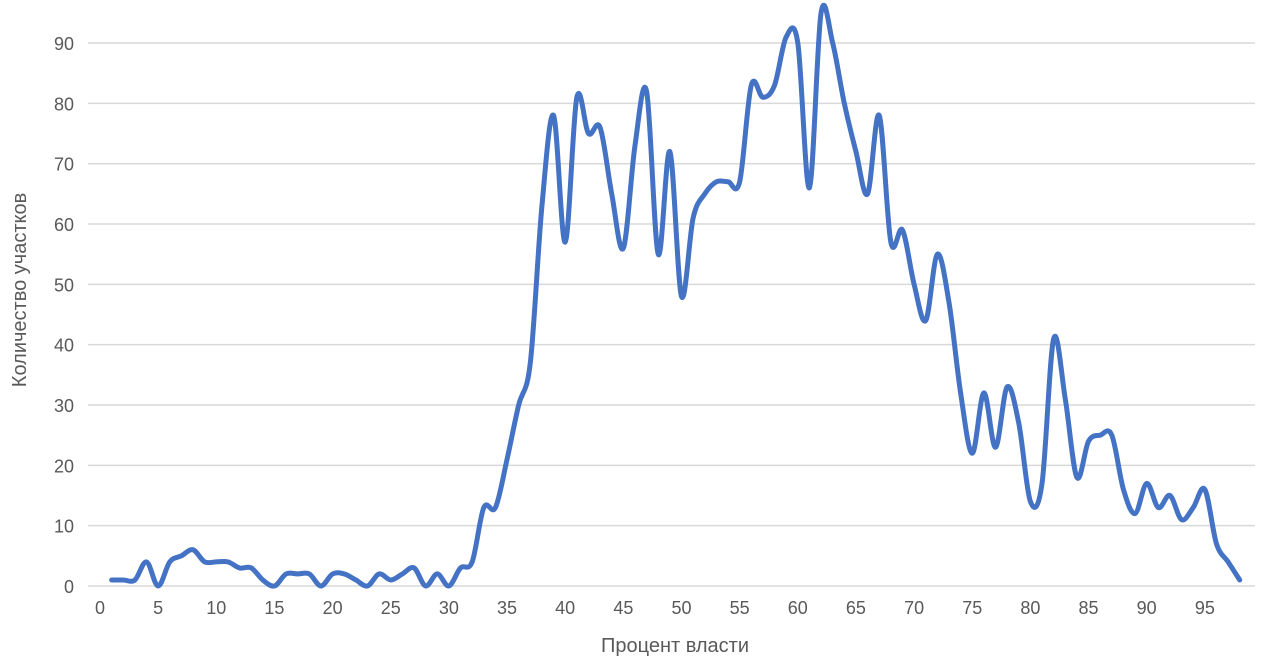 The width and height of the screenshot is (1266, 665). What do you see at coordinates (1089, 608) in the screenshot?
I see `x-tick-label: 85` at bounding box center [1089, 608].